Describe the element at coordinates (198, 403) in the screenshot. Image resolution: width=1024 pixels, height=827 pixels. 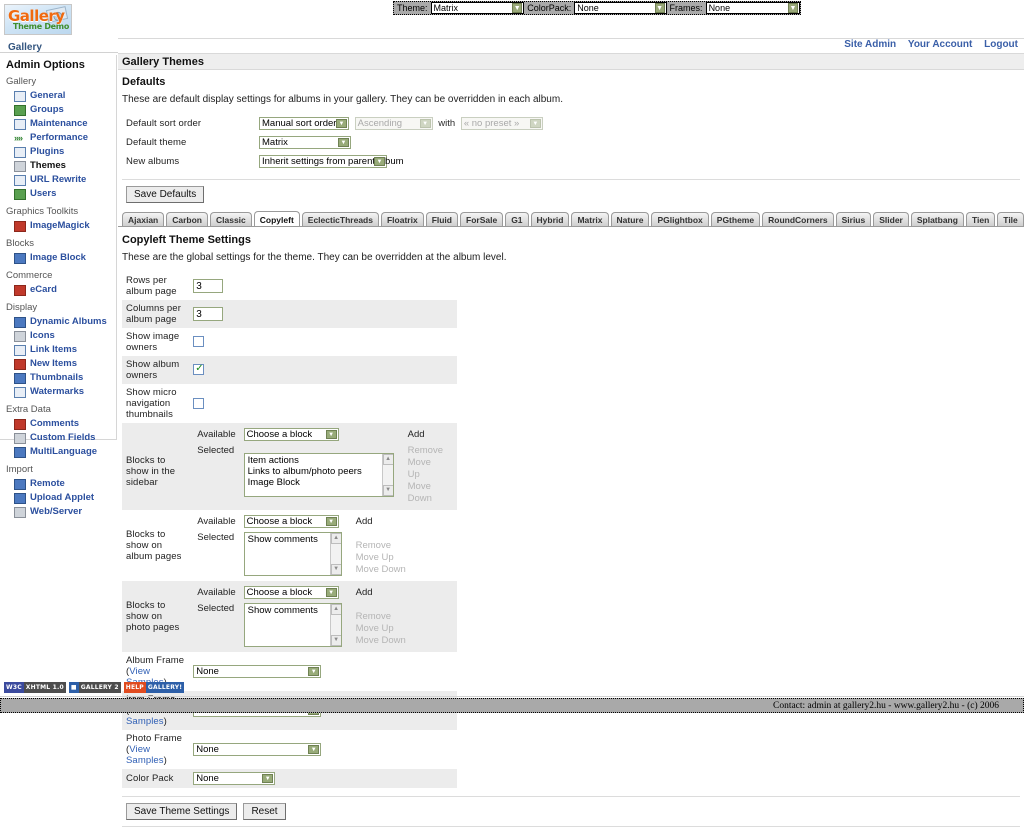
I see `show-micro-nav-checkbox` at that location.